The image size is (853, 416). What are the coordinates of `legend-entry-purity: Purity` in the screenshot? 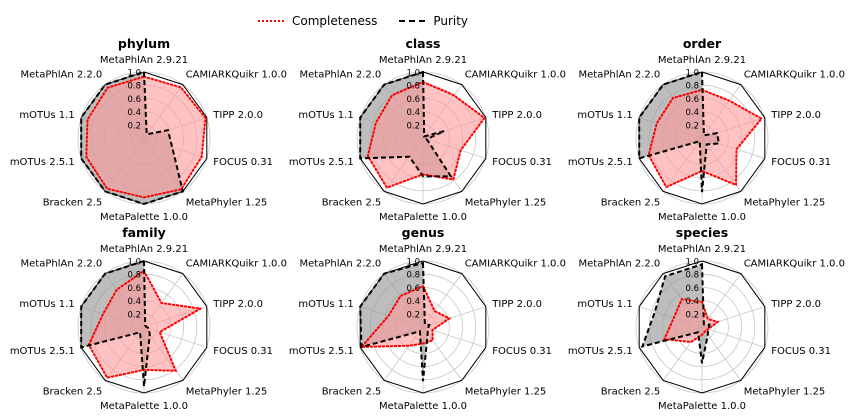 It's located at (433, 21).